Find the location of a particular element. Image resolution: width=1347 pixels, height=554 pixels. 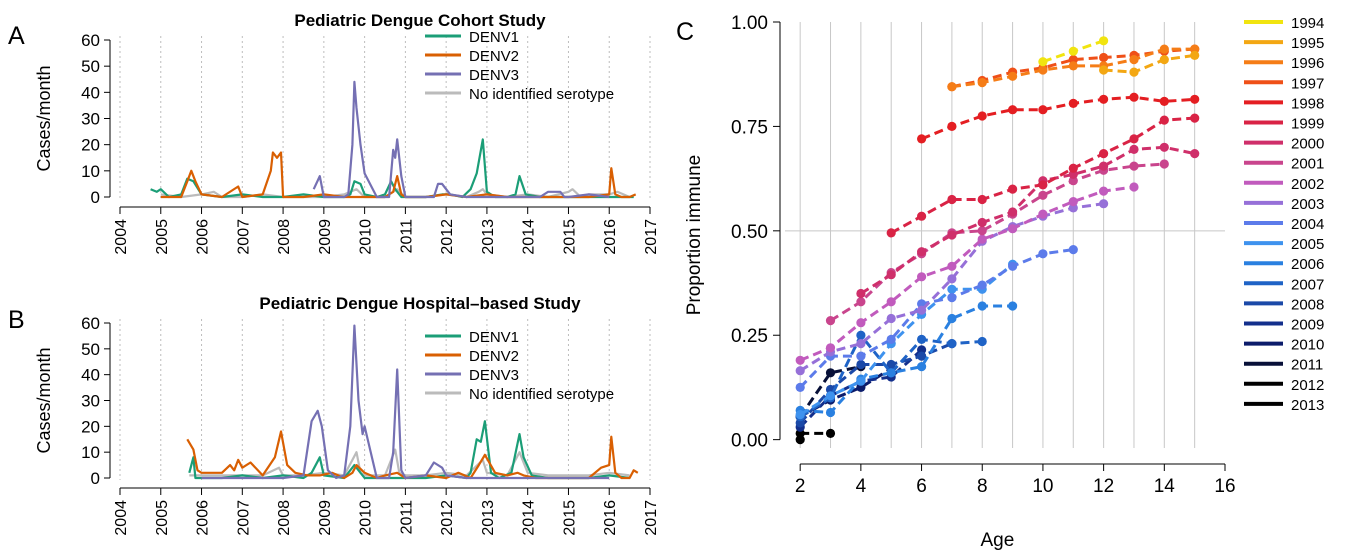

series-line-denv3 is located at coordinates (405, 402).